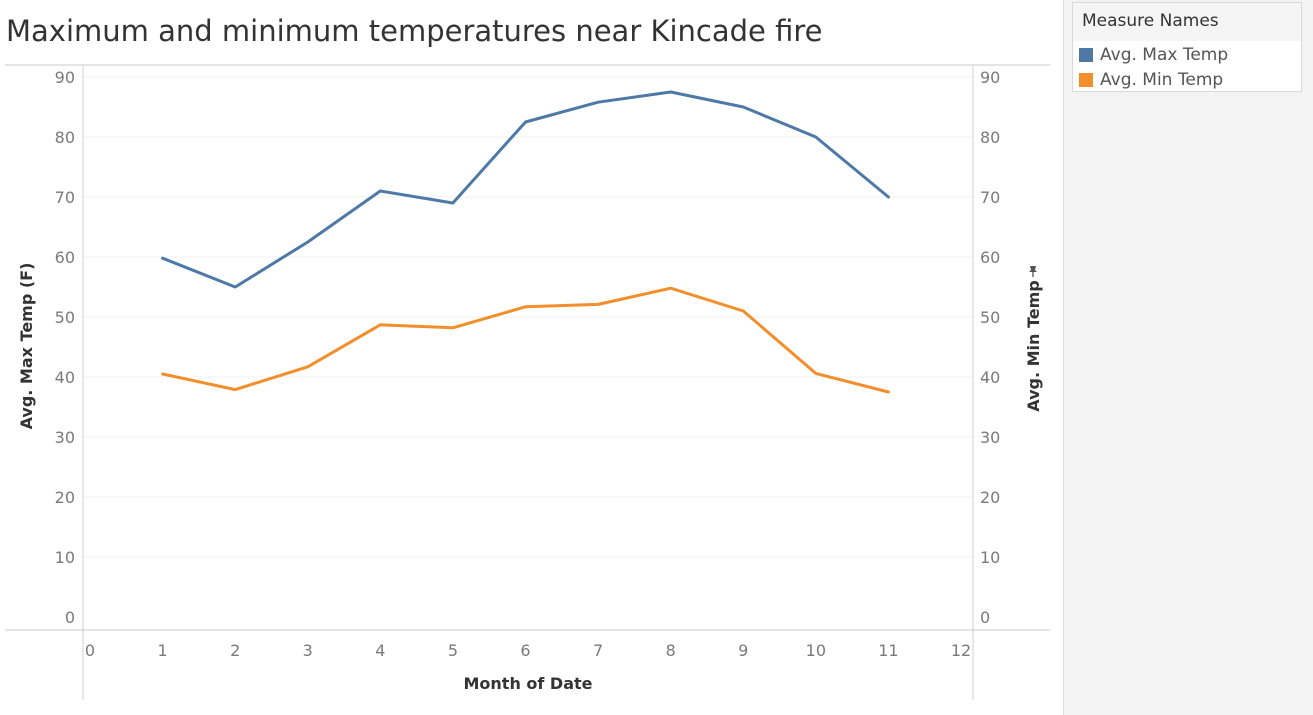 This screenshot has height=715, width=1313. Describe the element at coordinates (1033, 271) in the screenshot. I see `pin-icon` at that location.